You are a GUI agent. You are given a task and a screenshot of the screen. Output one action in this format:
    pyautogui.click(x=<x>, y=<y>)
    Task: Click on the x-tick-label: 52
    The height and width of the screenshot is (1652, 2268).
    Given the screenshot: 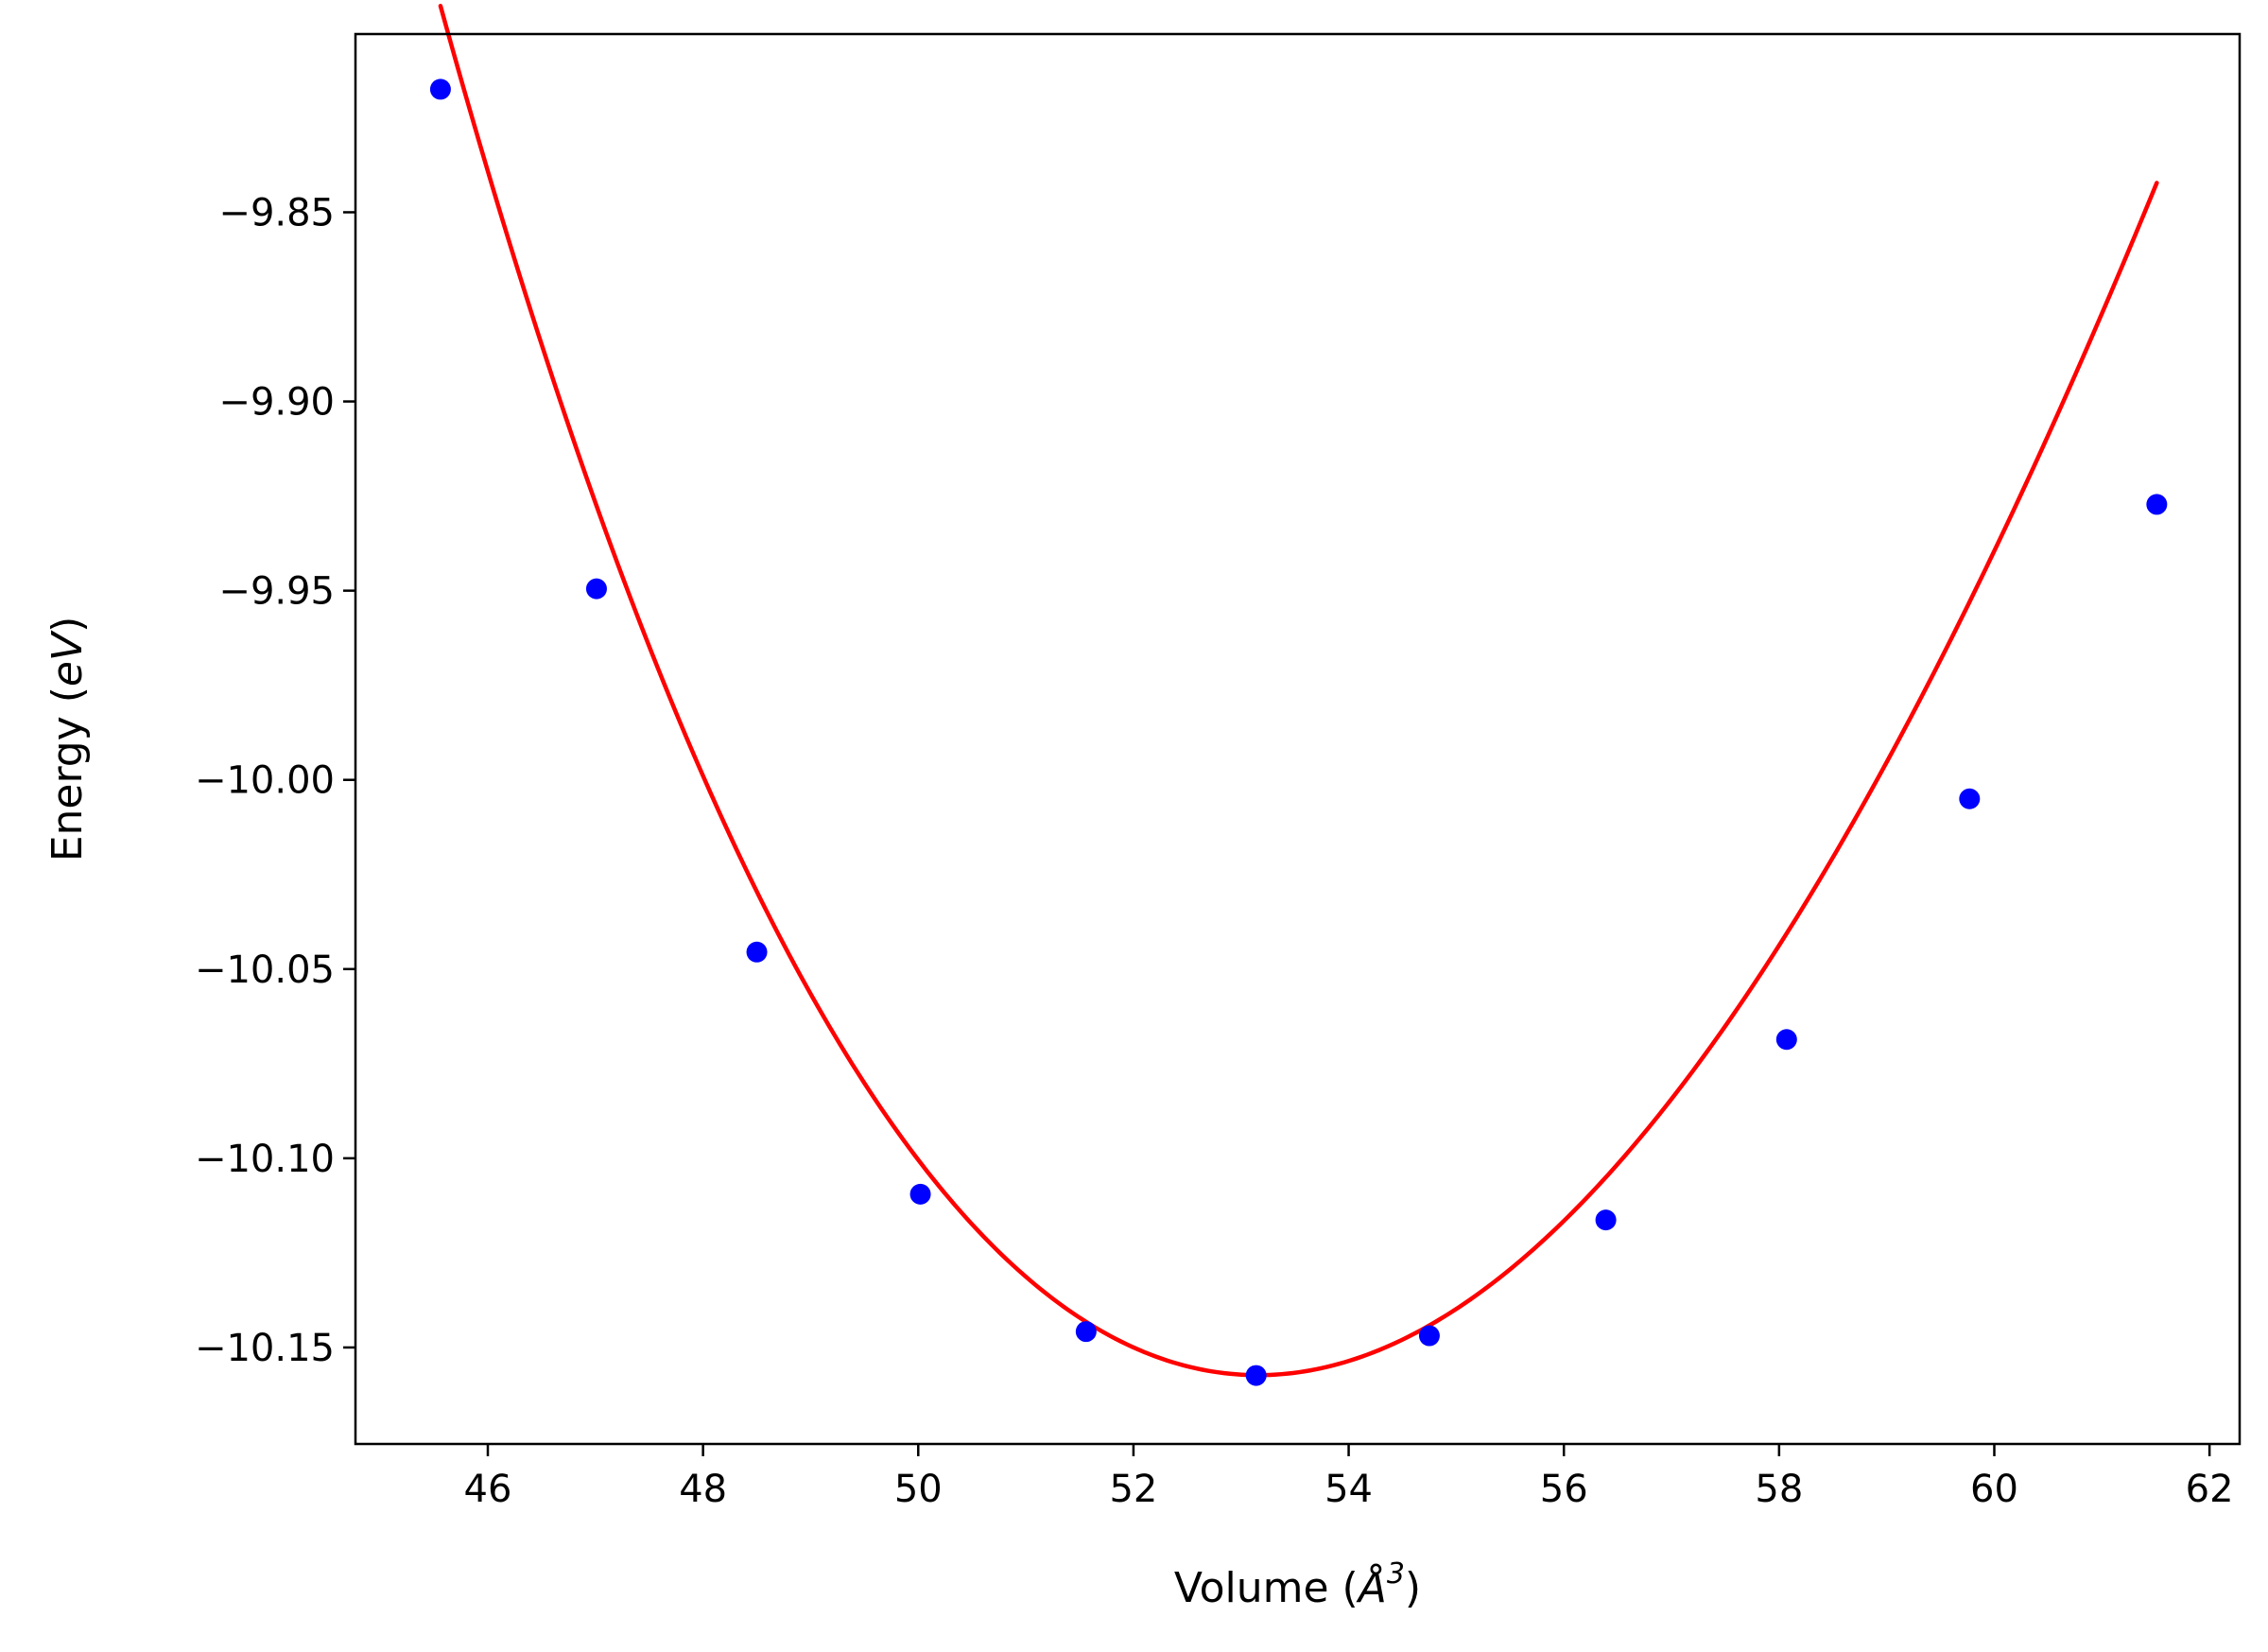 What is the action you would take?
    pyautogui.click(x=1133, y=1490)
    